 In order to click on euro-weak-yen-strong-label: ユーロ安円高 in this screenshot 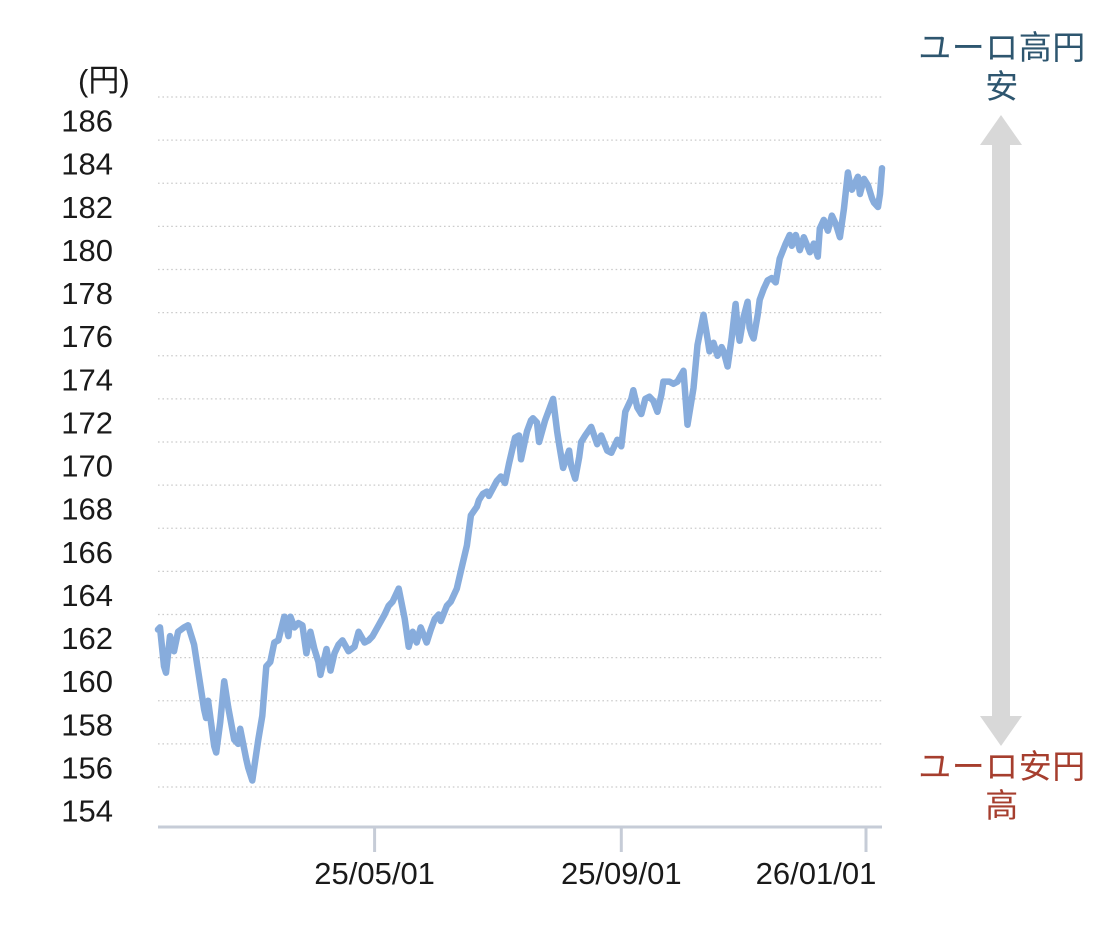, I will do `click(1002, 786)`.